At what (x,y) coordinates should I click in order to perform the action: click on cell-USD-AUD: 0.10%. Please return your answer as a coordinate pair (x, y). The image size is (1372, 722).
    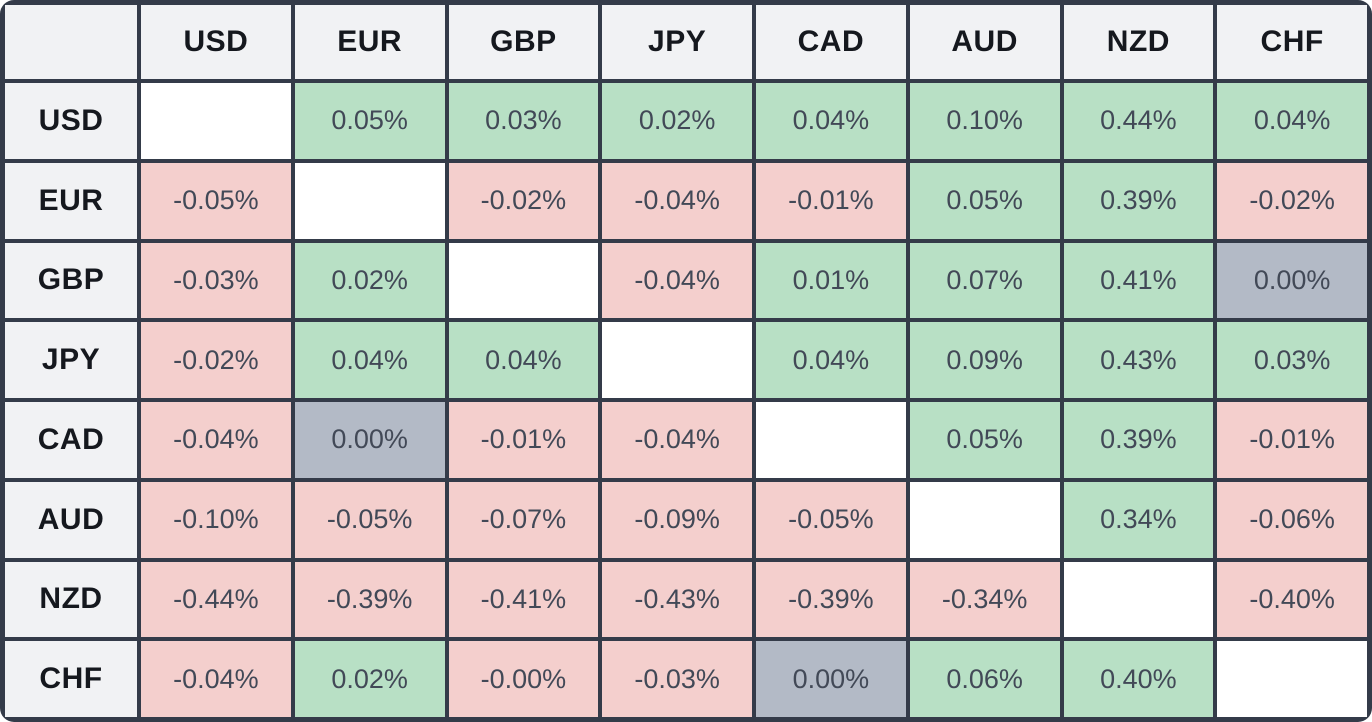
    Looking at the image, I should click on (984, 121).